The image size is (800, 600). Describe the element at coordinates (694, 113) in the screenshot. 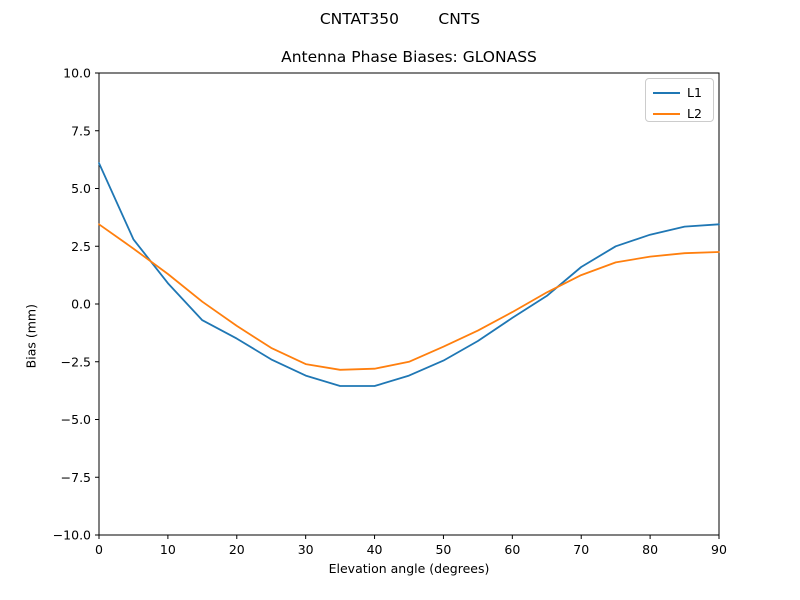

I see `legend-label-l2: L2` at that location.